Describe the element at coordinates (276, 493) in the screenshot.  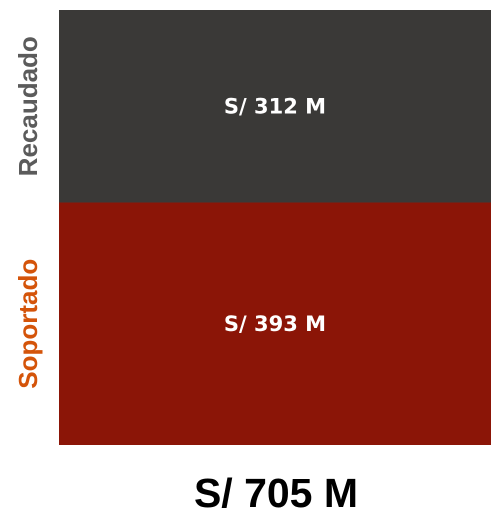
I see `total-label: S/ 705 M` at that location.